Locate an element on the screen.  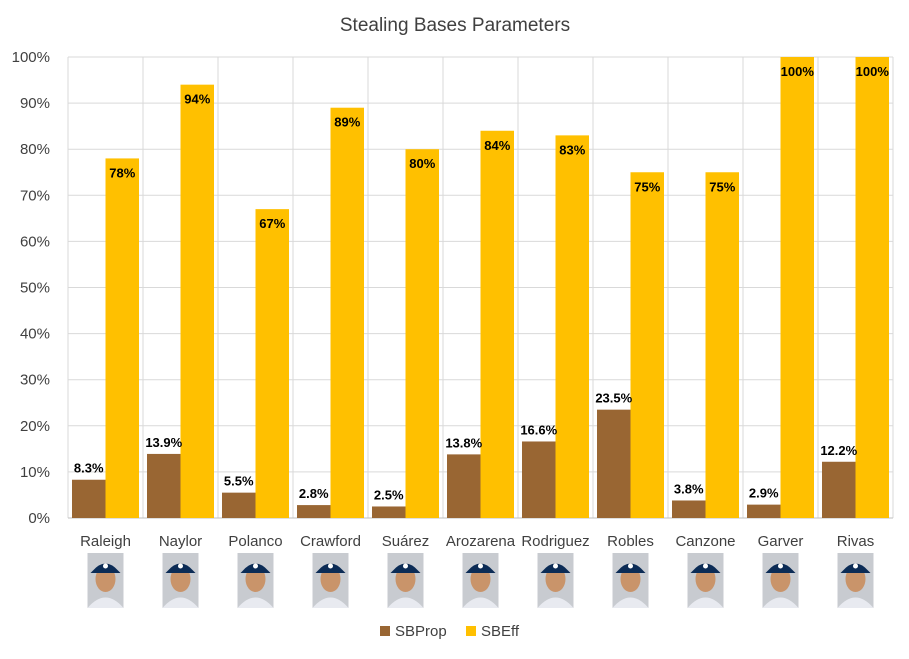
data-label-sbeff: 83% is located at coordinates (572, 149).